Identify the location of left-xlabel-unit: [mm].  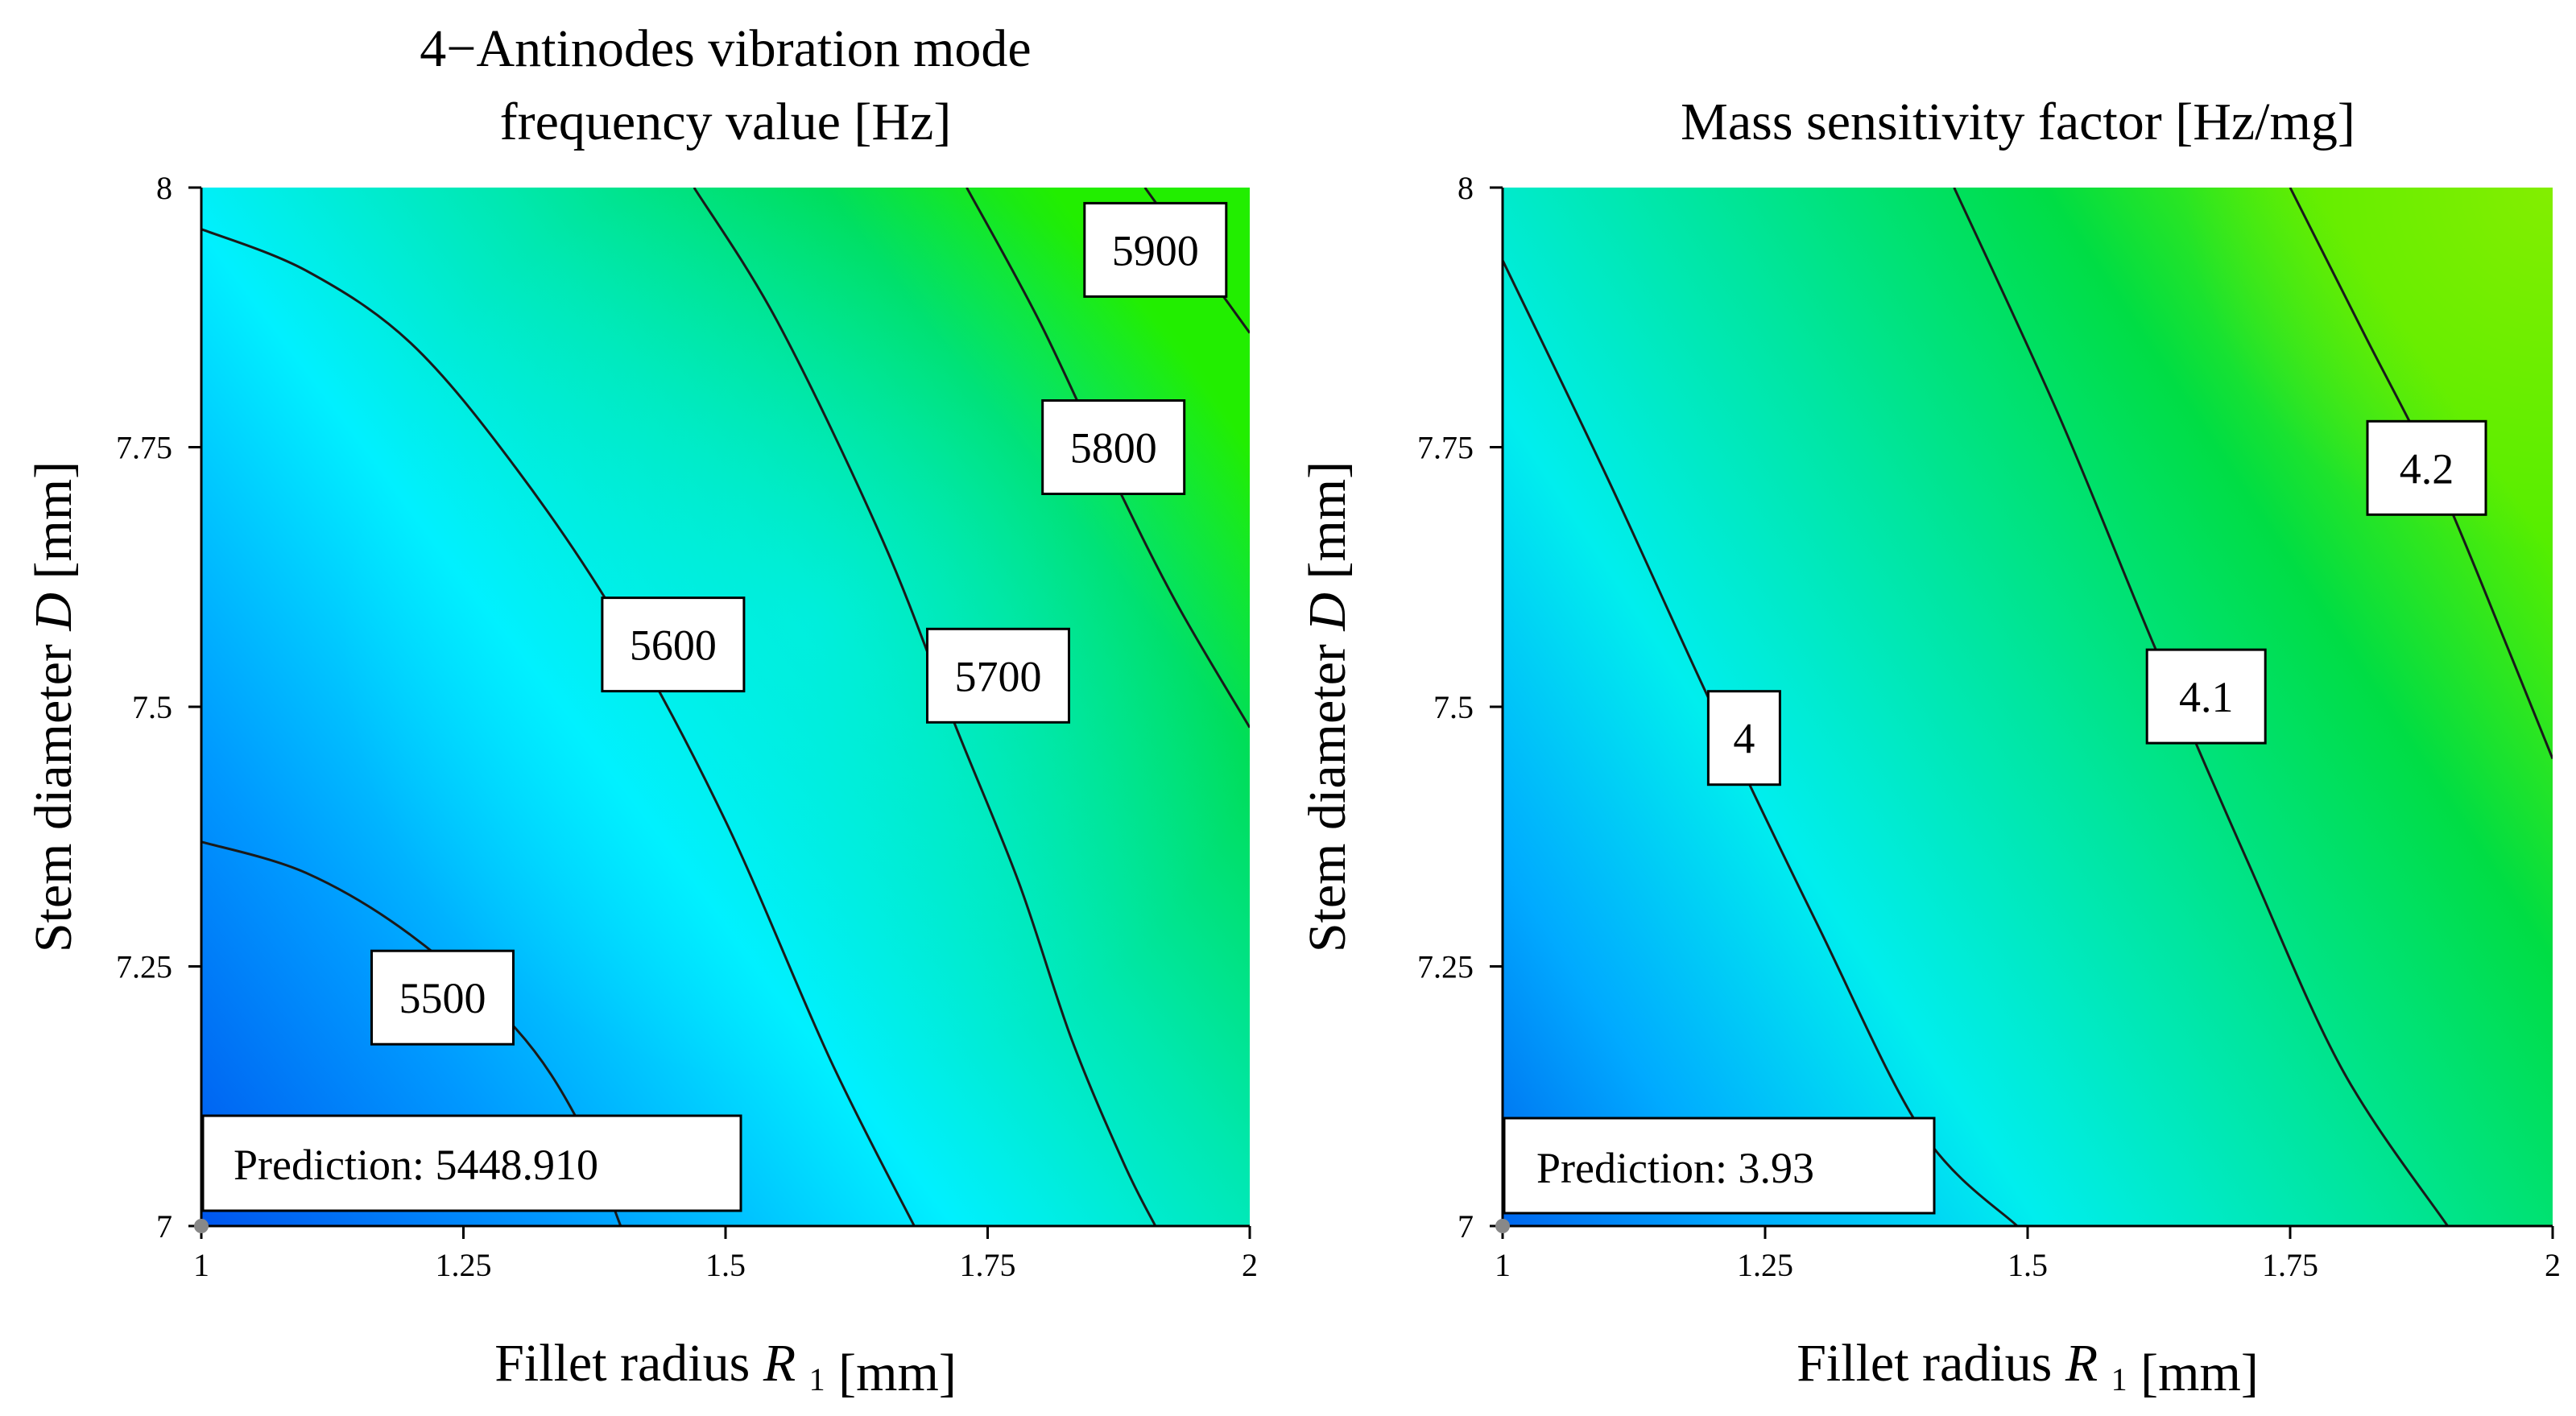
(898, 1373).